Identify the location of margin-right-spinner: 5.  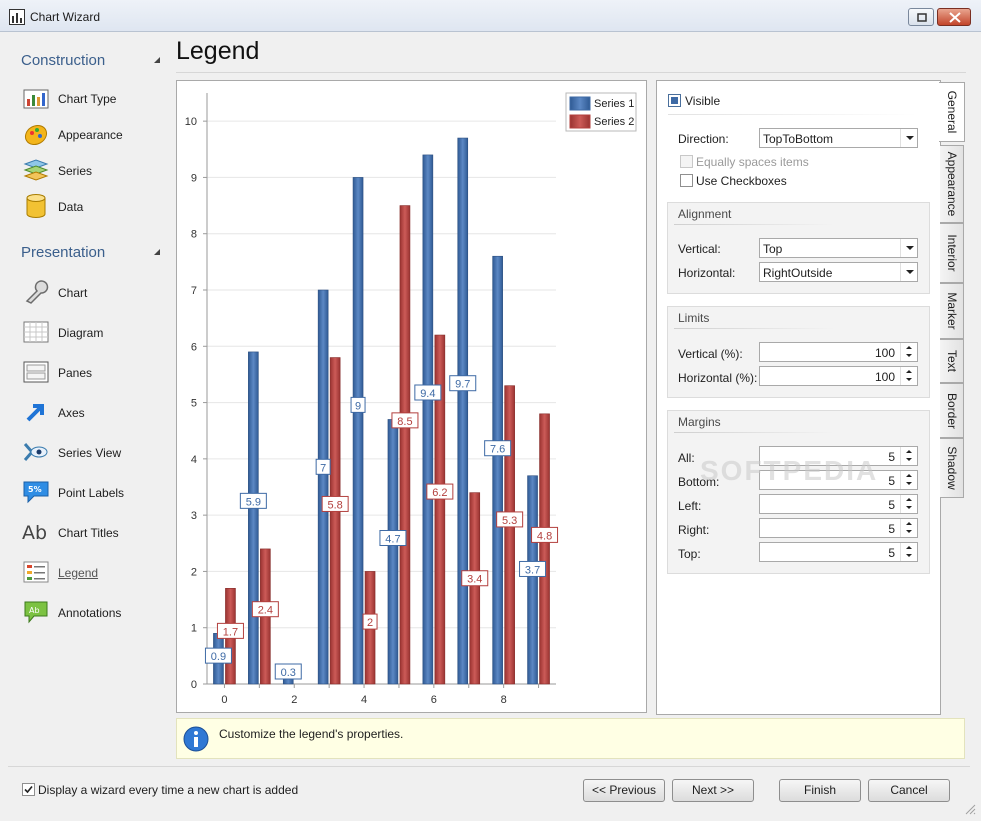
(838, 528).